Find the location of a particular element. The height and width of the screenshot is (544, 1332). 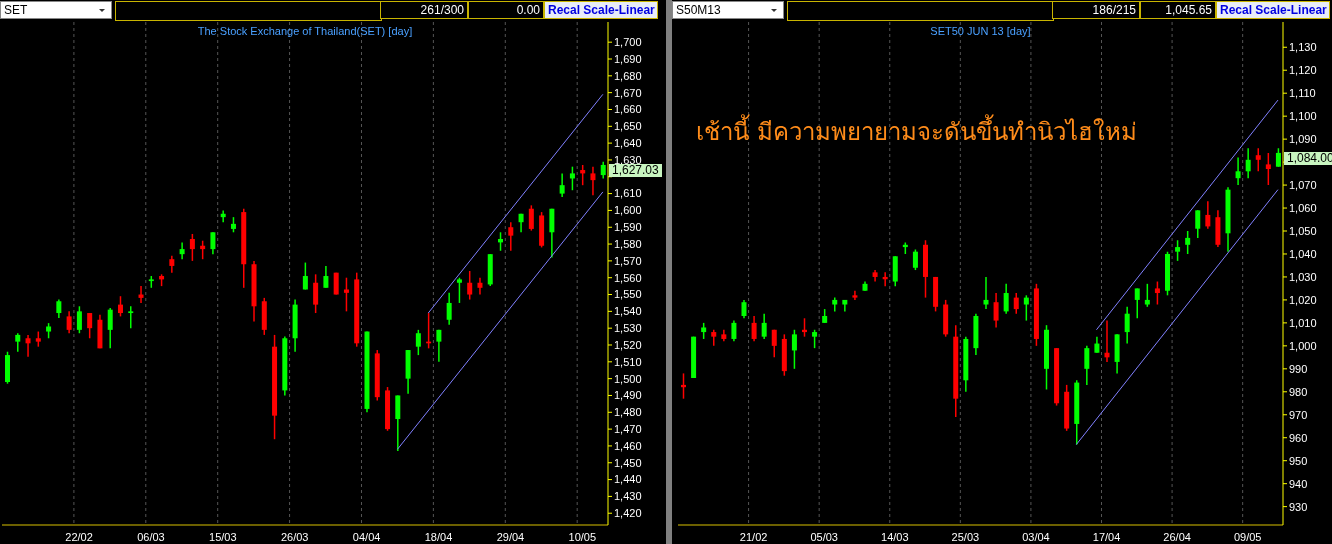

text: 261/300 is located at coordinates (424, 10).